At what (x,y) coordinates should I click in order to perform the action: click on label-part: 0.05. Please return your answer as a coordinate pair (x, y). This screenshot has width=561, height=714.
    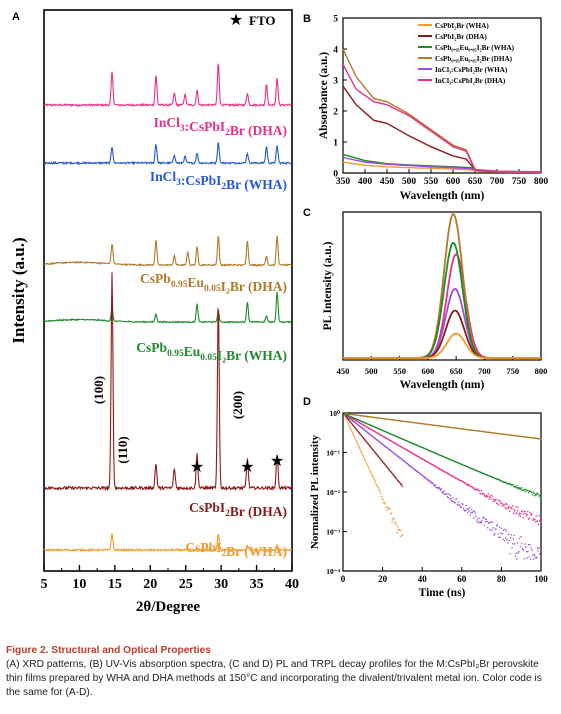
    Looking at the image, I should click on (208, 358).